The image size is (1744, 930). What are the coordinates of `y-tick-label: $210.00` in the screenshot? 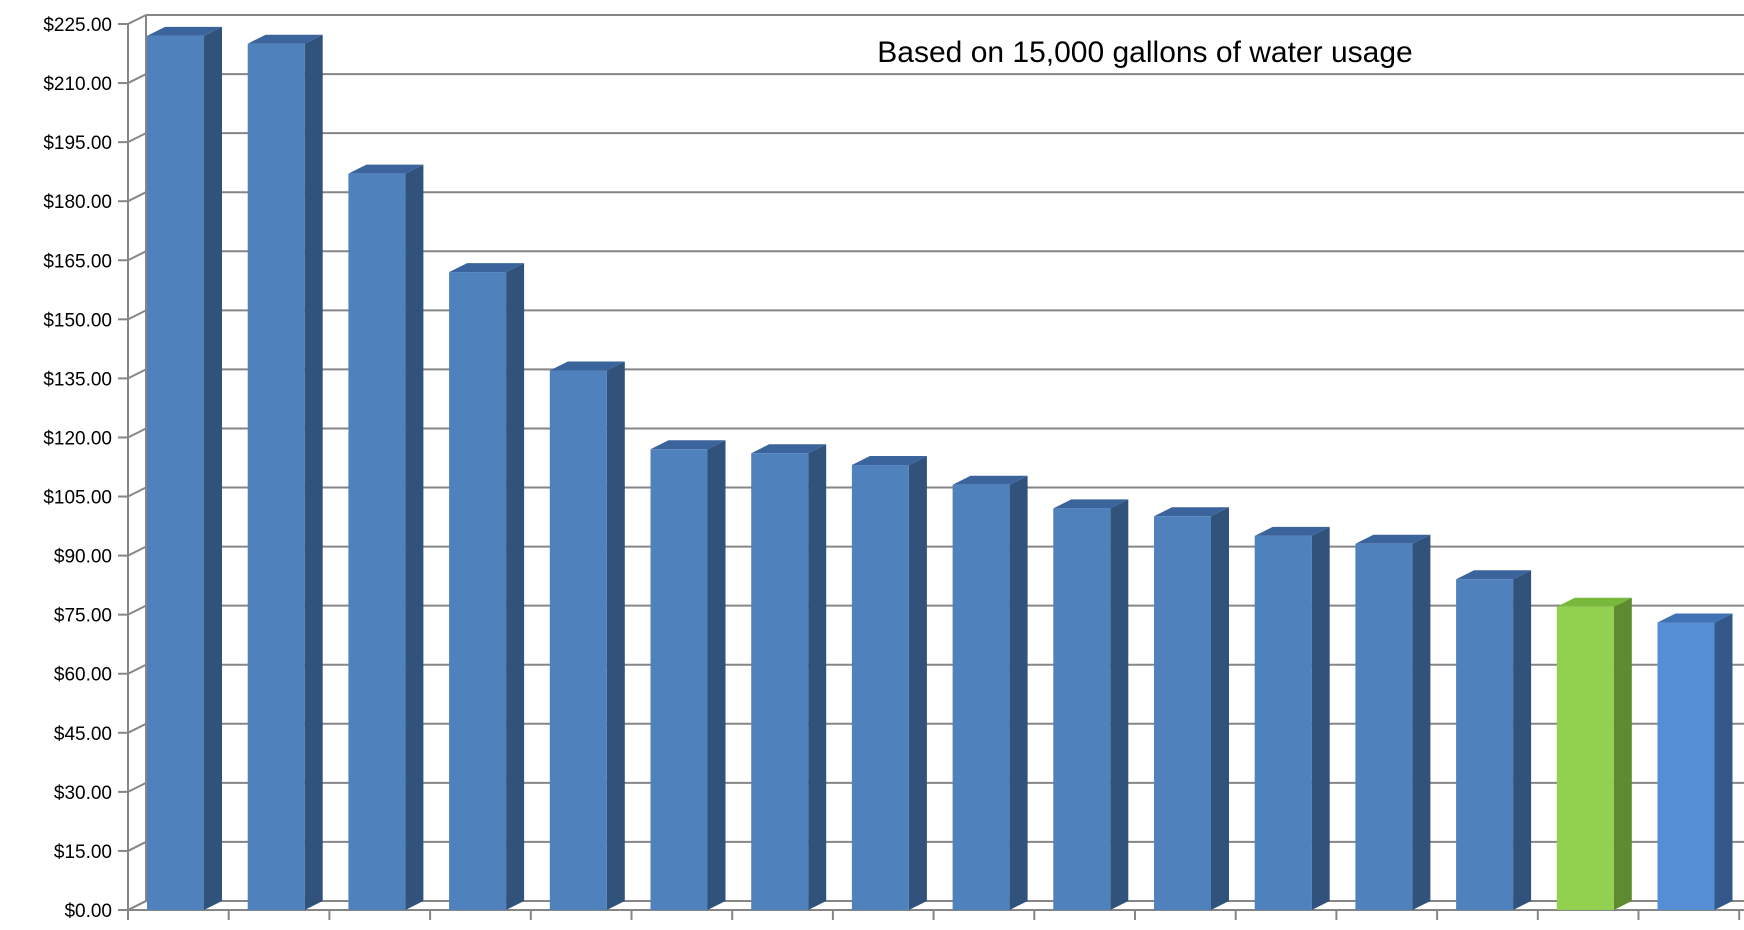 It's located at (77, 84).